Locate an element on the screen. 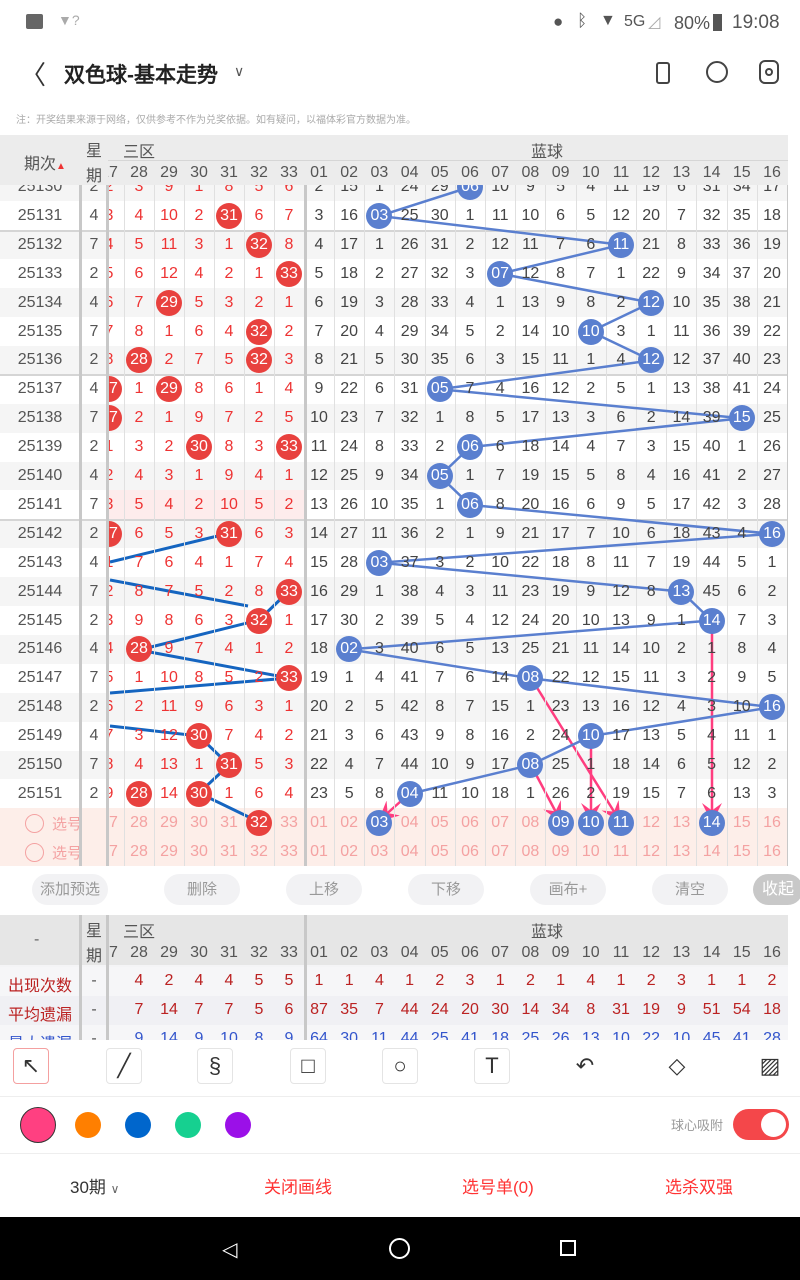 The height and width of the screenshot is (1280, 800). pick-list-button: 选号单(0) is located at coordinates (498, 1187).